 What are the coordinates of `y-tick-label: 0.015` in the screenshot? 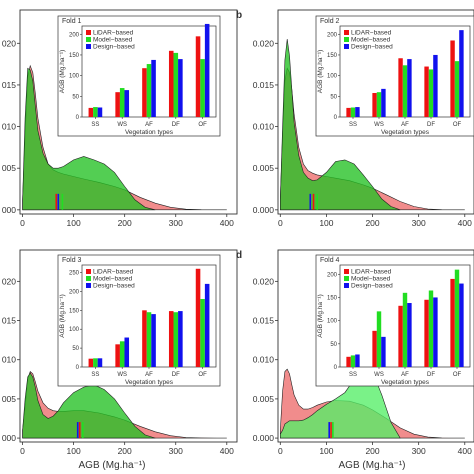 It's located at (264, 85).